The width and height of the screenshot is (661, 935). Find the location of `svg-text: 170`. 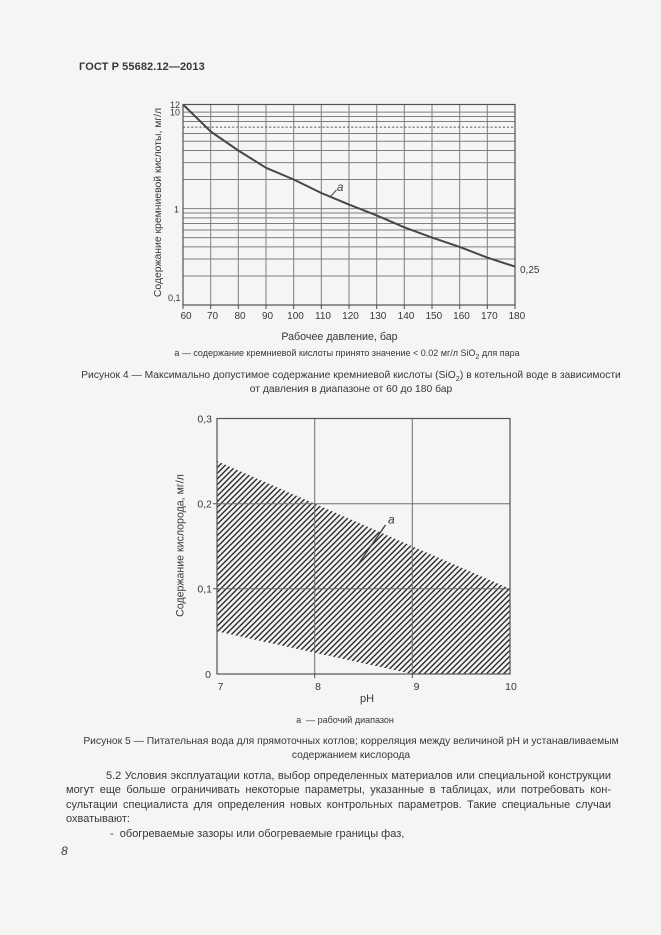

svg-text: 170 is located at coordinates (489, 316).